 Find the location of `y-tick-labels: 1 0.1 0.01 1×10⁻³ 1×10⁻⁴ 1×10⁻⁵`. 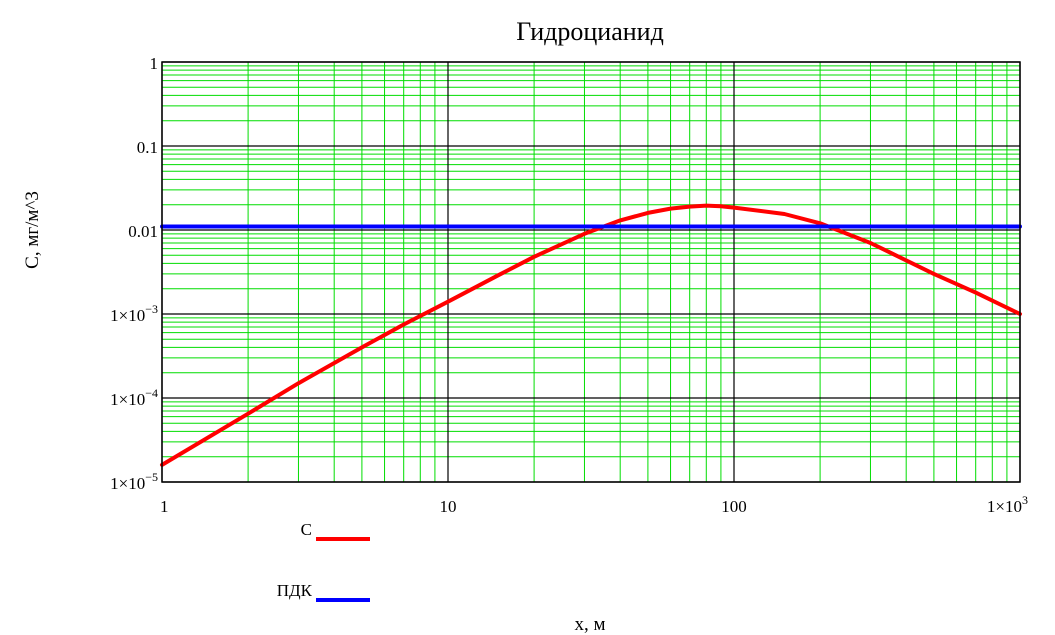

y-tick-labels: 1 0.1 0.01 1×10⁻³ 1×10⁻⁴ 1×10⁻⁵ is located at coordinates (134, 273).